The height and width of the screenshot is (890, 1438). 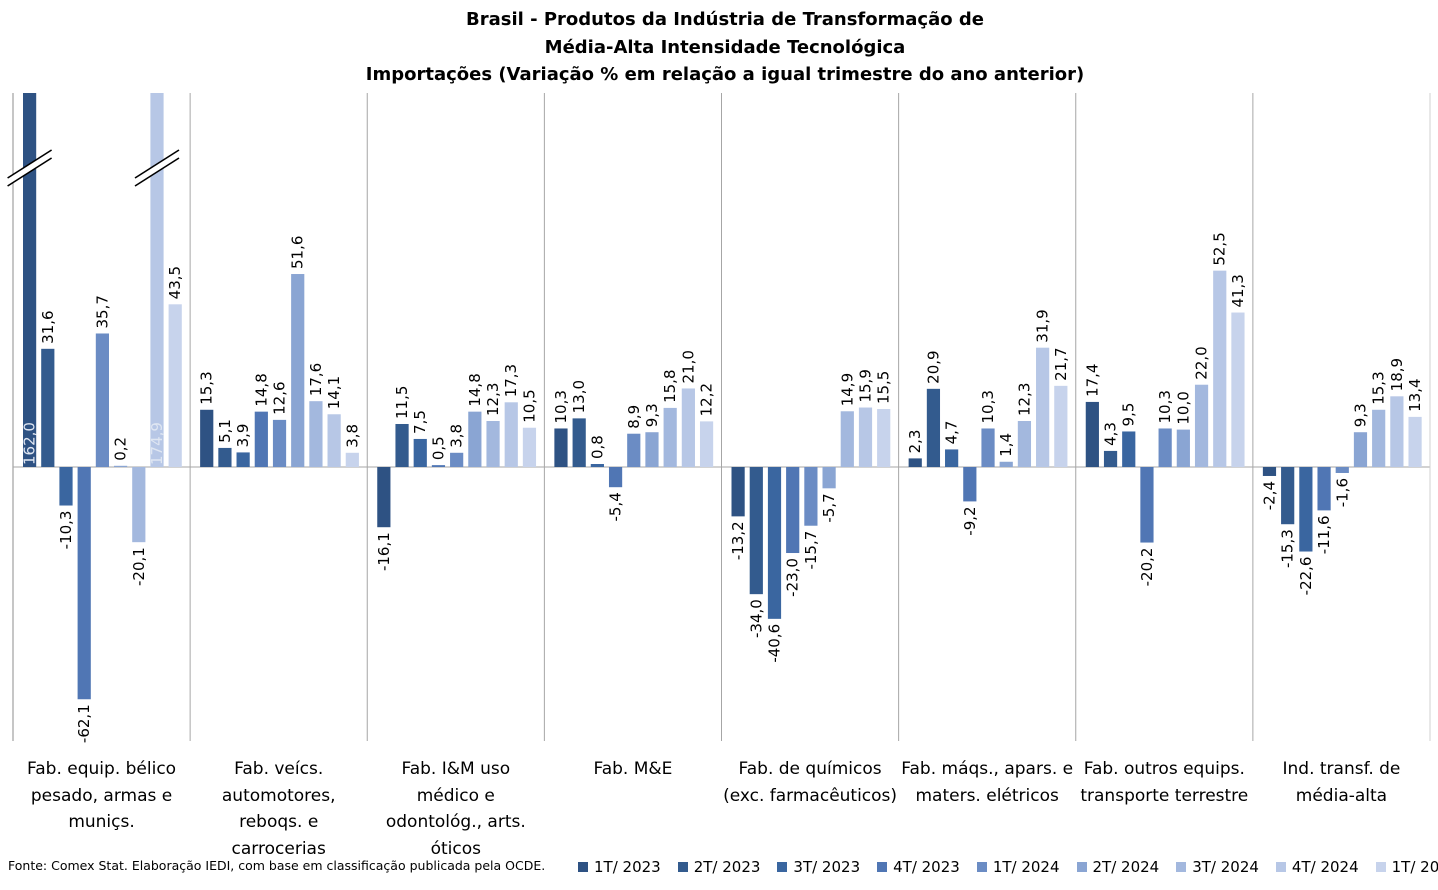 What do you see at coordinates (1117, 867) in the screenshot?
I see `legend-item: 2T/ 2024` at bounding box center [1117, 867].